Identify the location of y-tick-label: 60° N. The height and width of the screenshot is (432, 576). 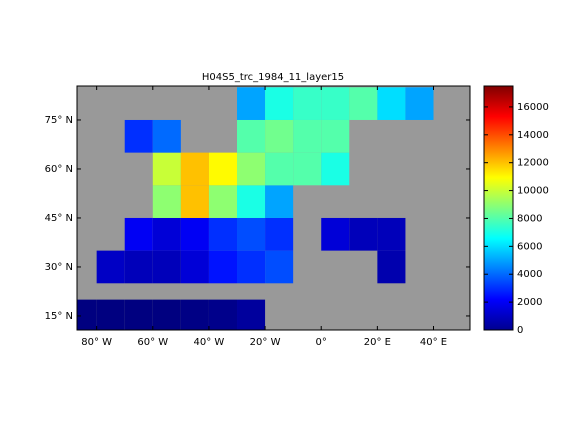
(59, 169).